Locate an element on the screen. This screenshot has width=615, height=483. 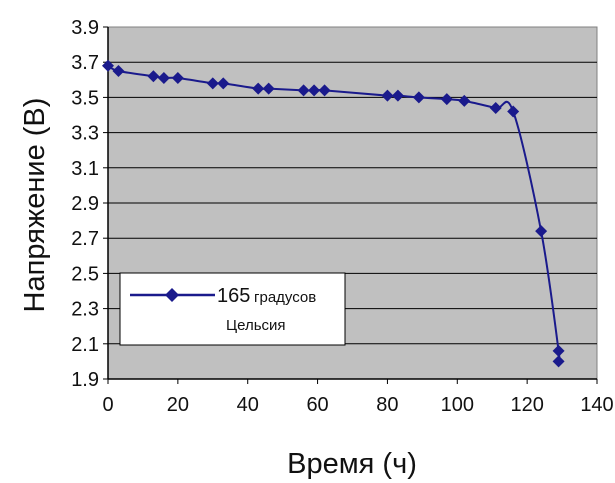
x-tick-label: 20 is located at coordinates (178, 405).